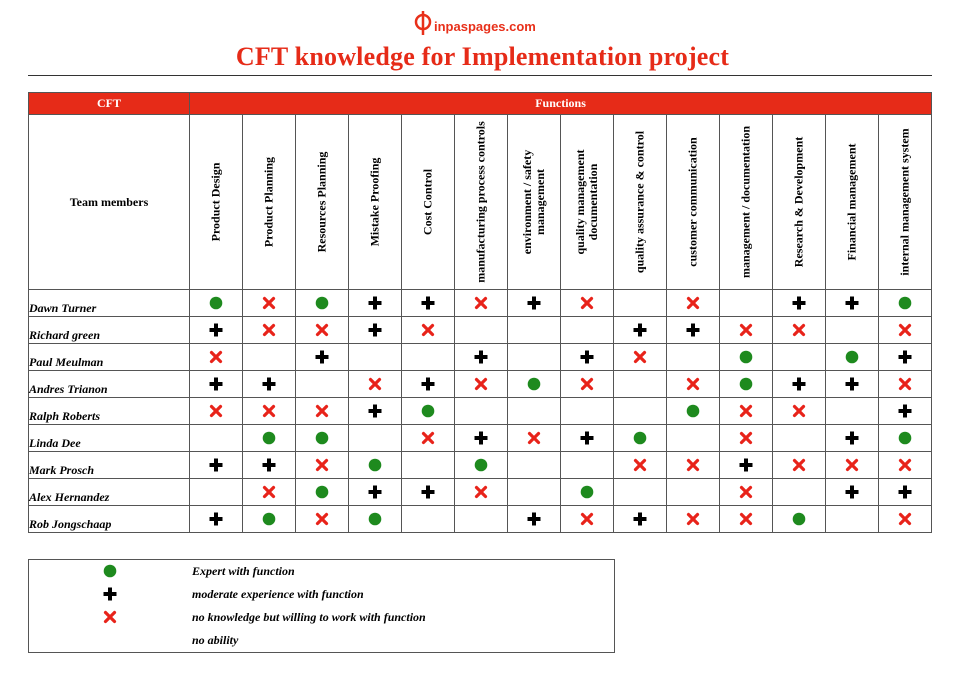 The width and height of the screenshot is (965, 673). What do you see at coordinates (904, 202) in the screenshot?
I see `function-label: internal management system` at bounding box center [904, 202].